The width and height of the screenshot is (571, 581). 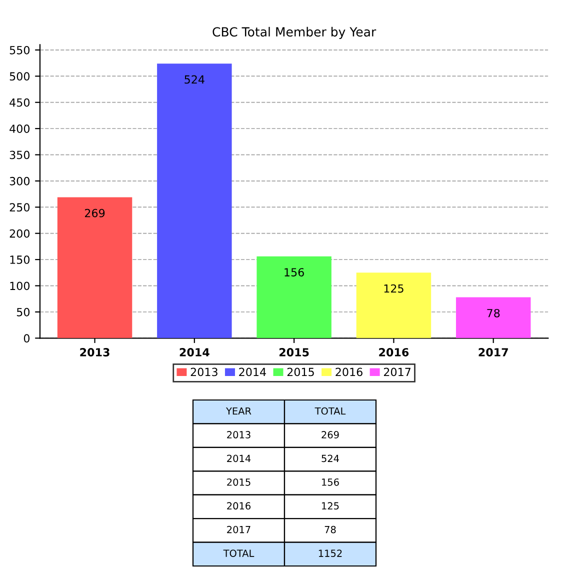 What do you see at coordinates (239, 506) in the screenshot?
I see `category-label: 2016` at bounding box center [239, 506].